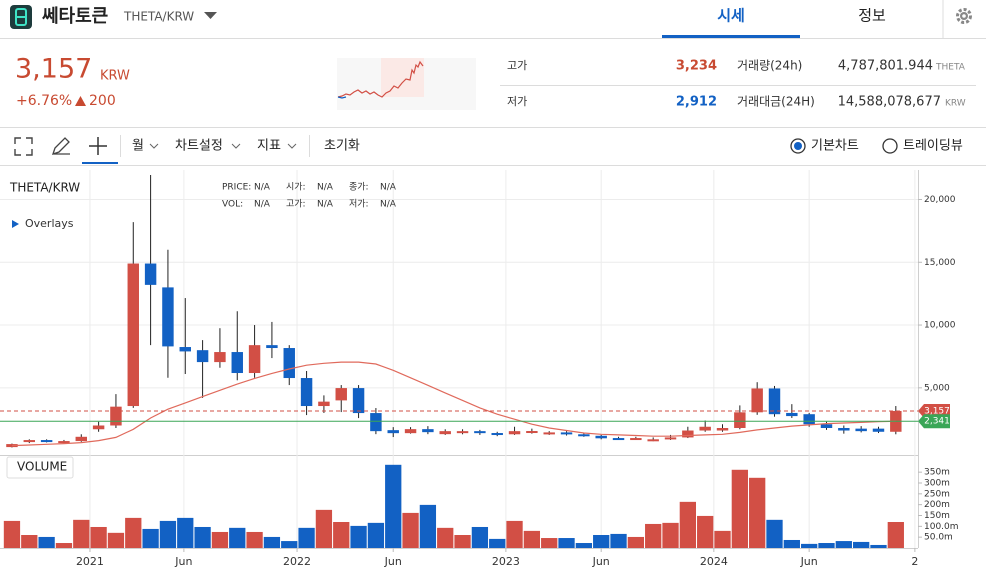  What do you see at coordinates (933, 146) in the screenshot?
I see `radio-label: 트레이딩뷰` at bounding box center [933, 146].